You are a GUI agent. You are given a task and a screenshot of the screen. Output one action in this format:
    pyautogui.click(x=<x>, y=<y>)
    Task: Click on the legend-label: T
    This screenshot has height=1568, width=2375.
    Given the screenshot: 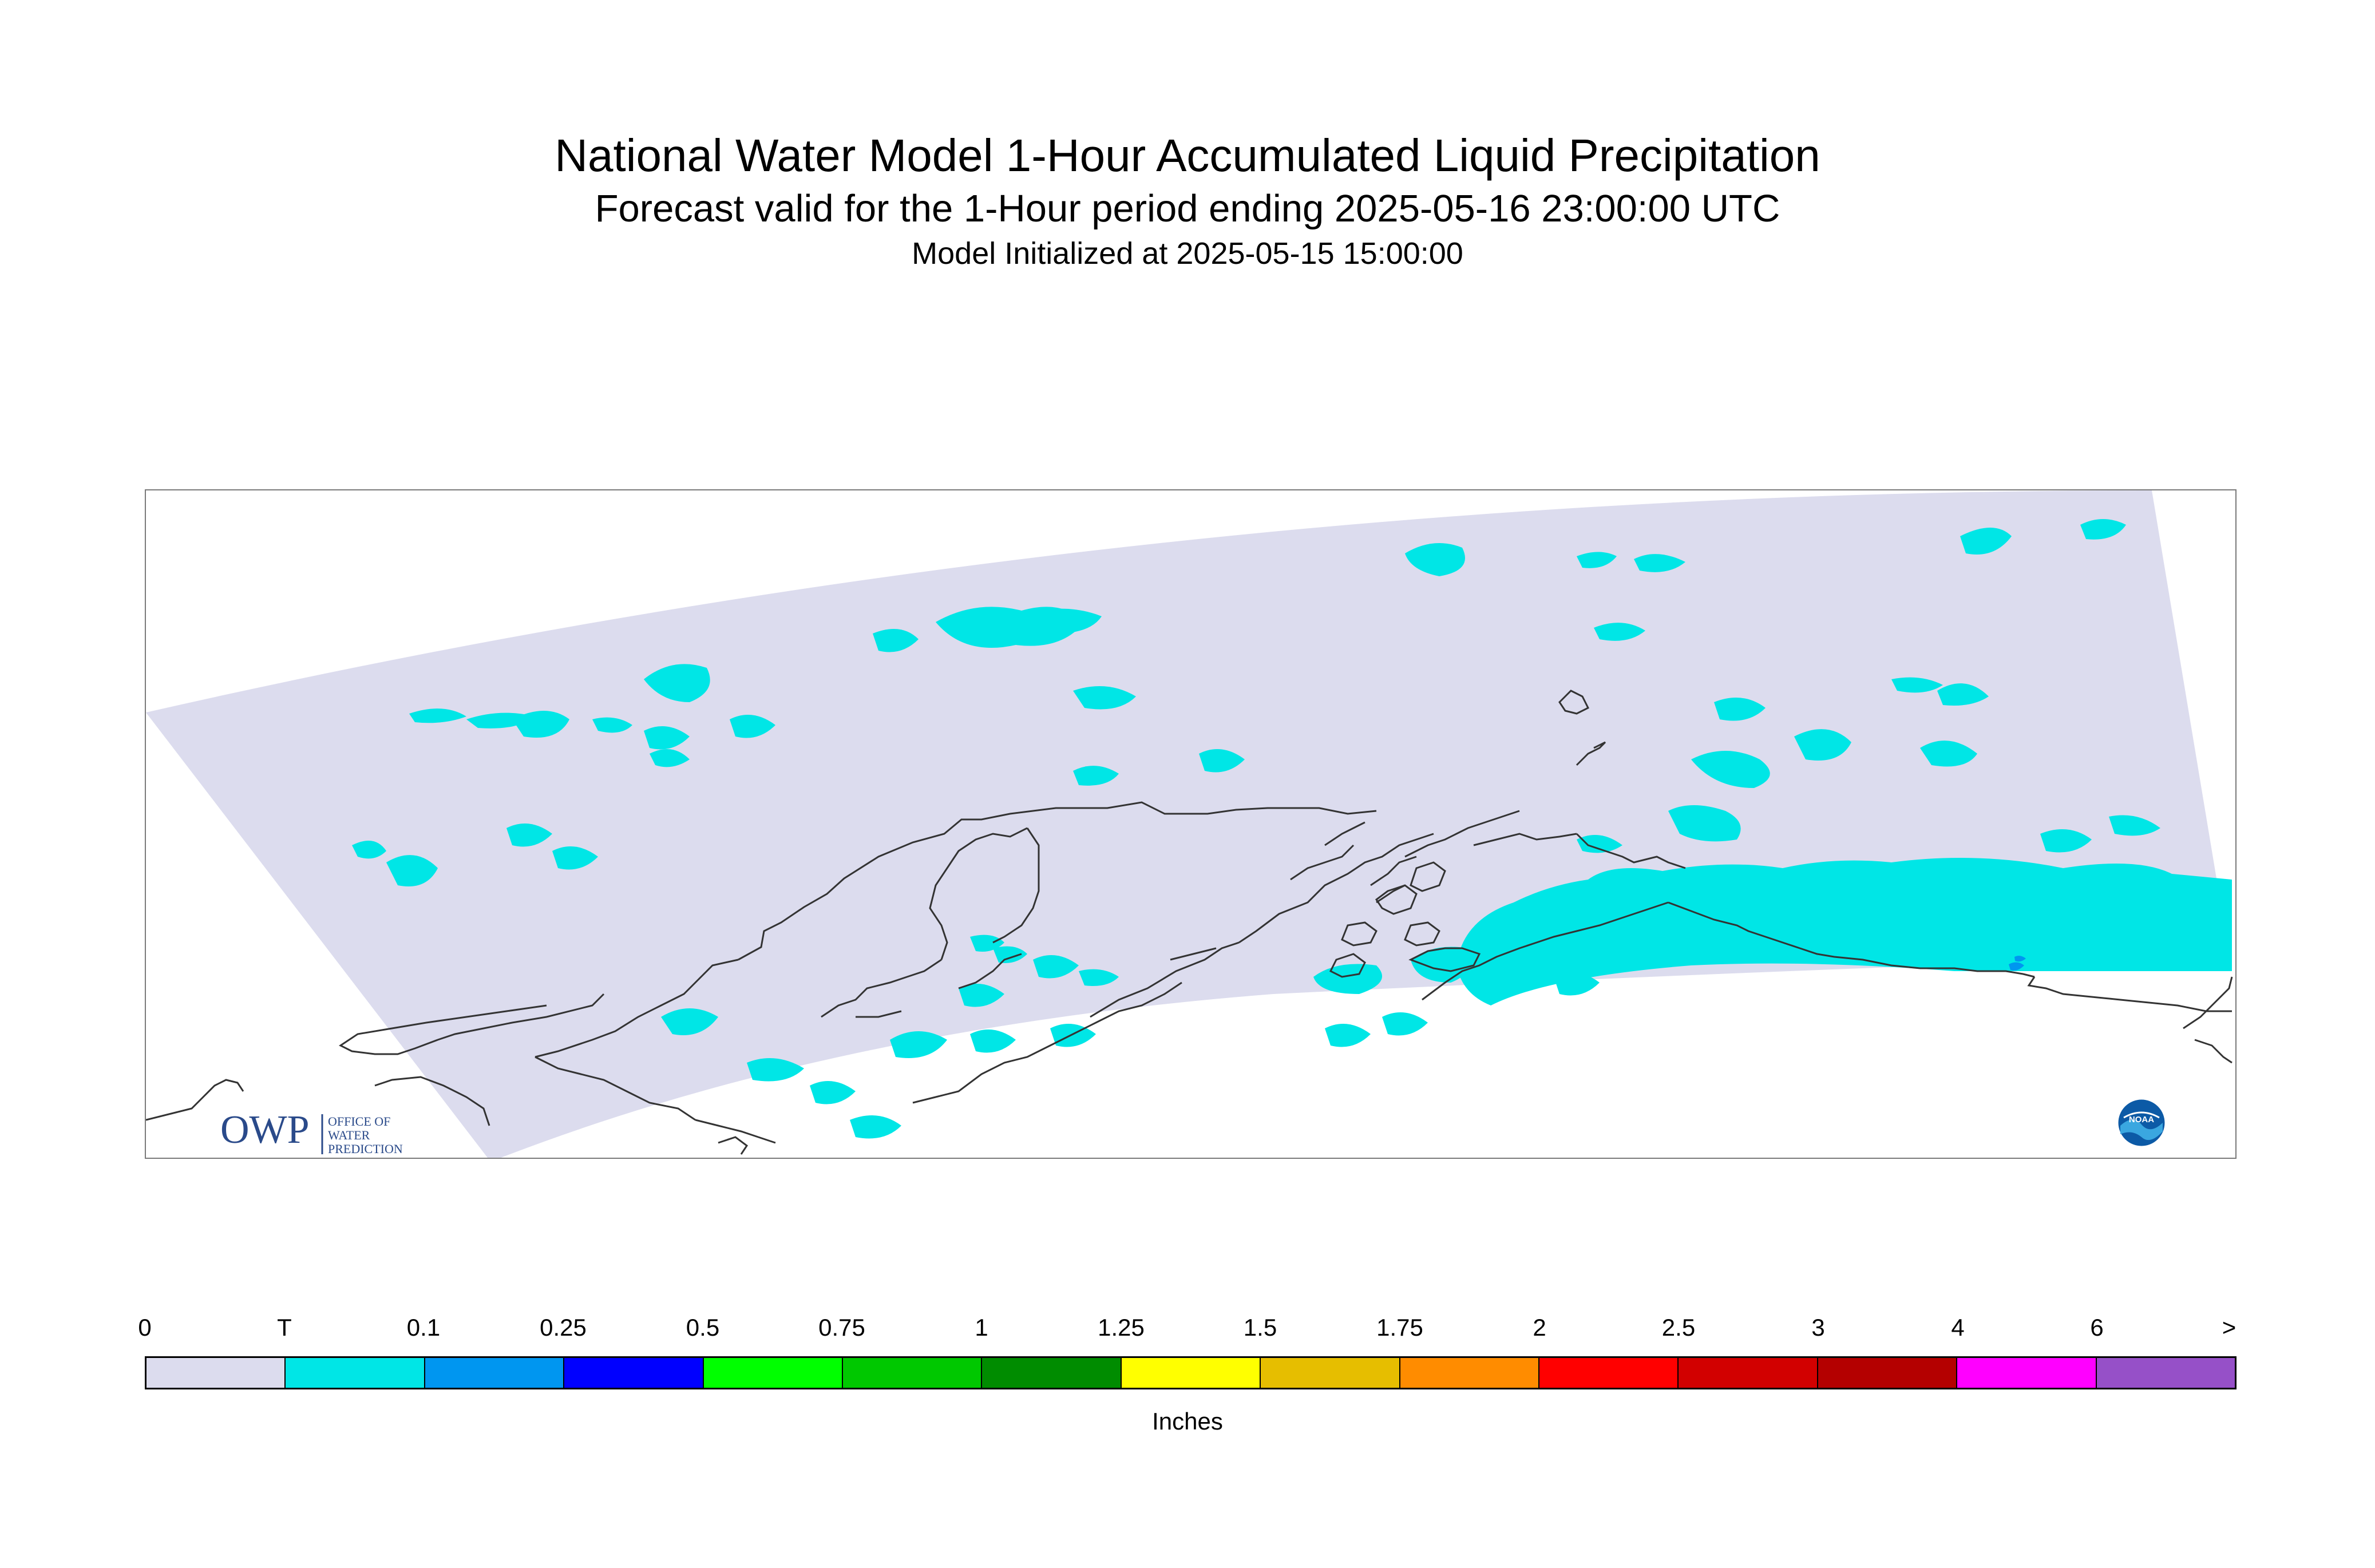 What is the action you would take?
    pyautogui.click(x=284, y=1327)
    